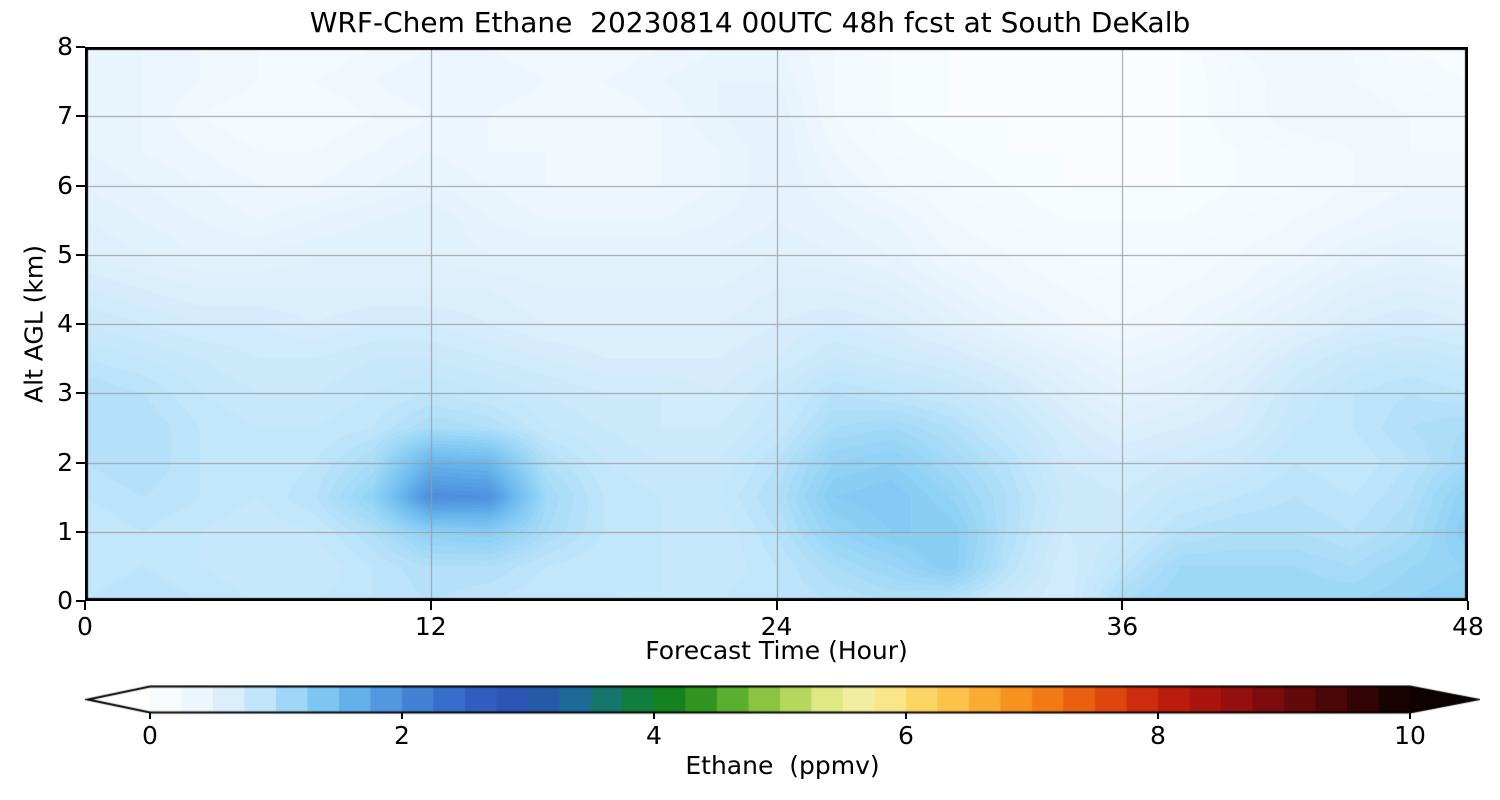 The height and width of the screenshot is (800, 1500). What do you see at coordinates (65, 185) in the screenshot?
I see `y-tick-label: 6` at bounding box center [65, 185].